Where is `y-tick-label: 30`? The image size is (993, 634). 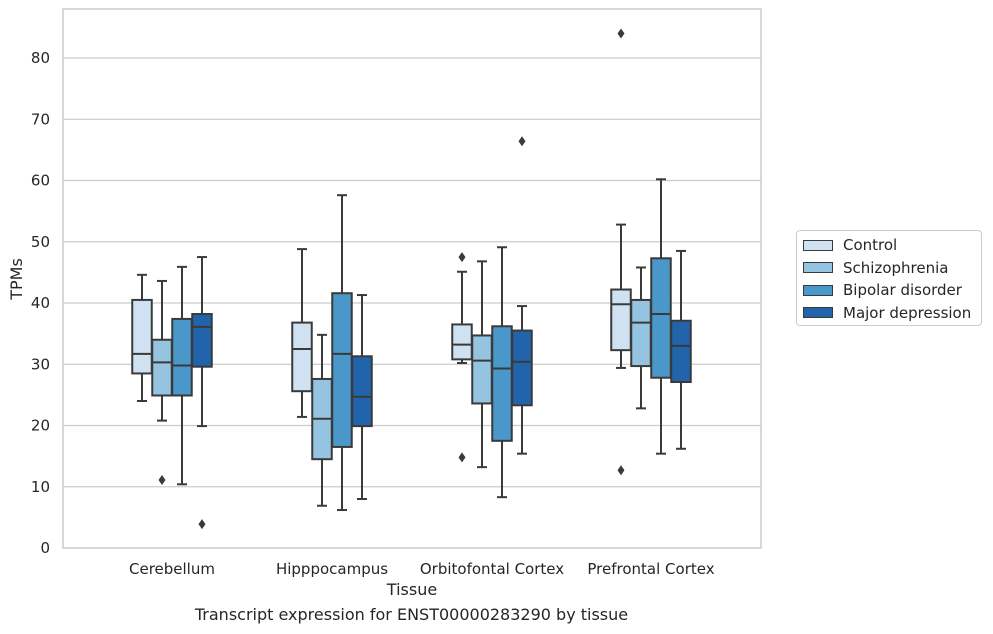 y-tick-label: 30 is located at coordinates (40, 364).